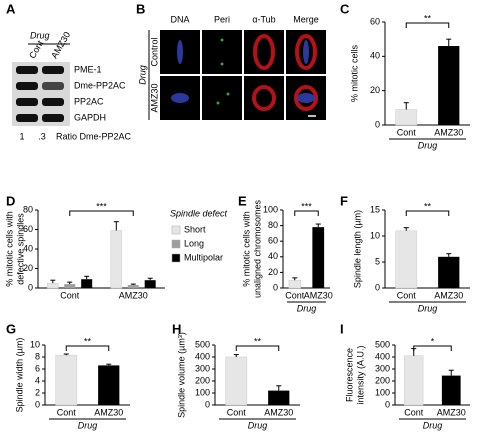 The width and height of the screenshot is (500, 434). What do you see at coordinates (344, 200) in the screenshot?
I see `panel-letter: F` at bounding box center [344, 200].